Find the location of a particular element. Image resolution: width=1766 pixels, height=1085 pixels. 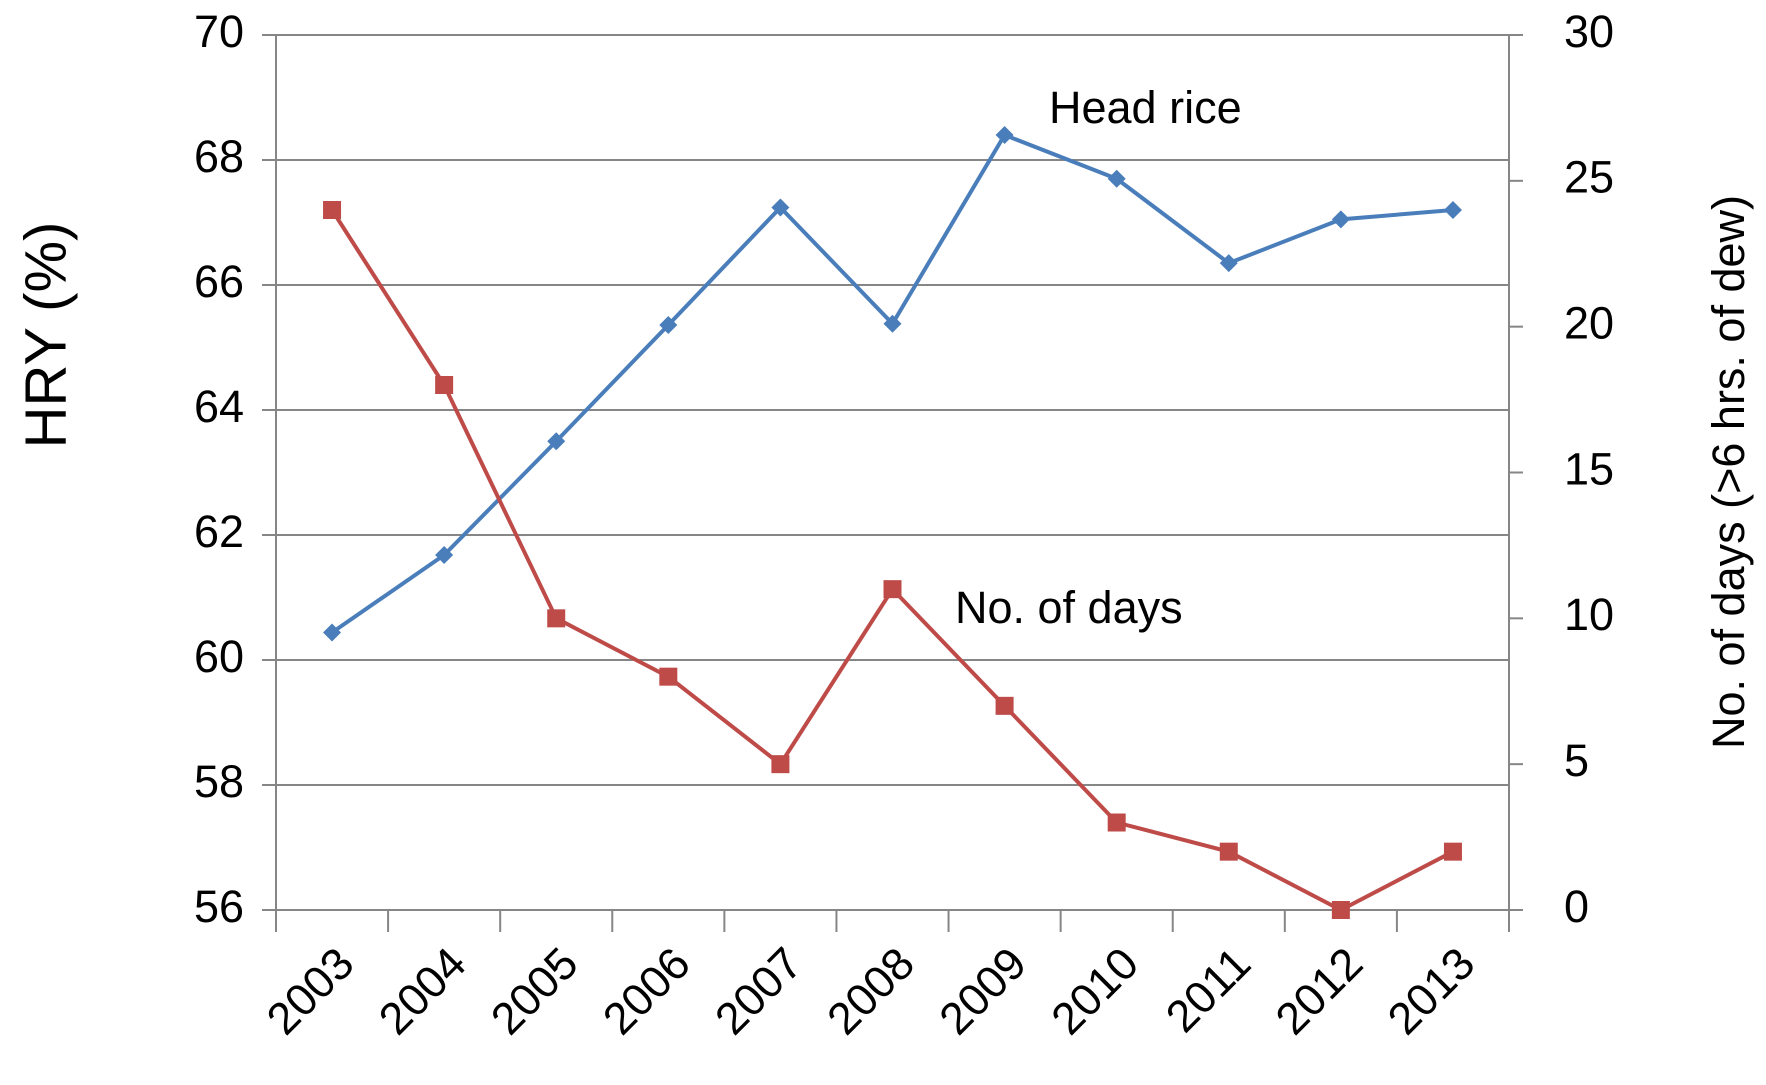

x-tick-label: 2011 is located at coordinates (1208, 989).